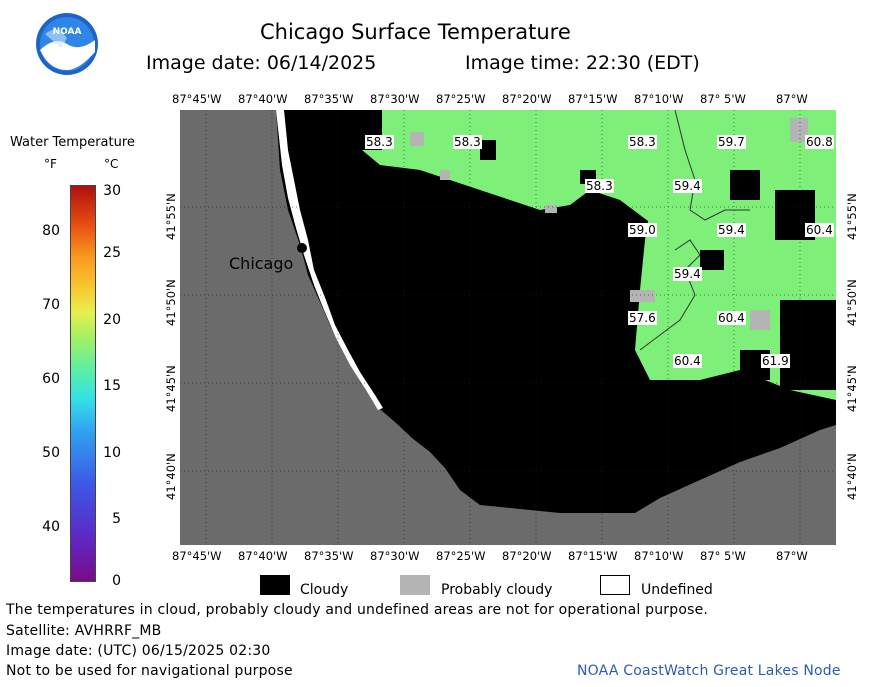 This screenshot has width=876, height=687. What do you see at coordinates (659, 556) in the screenshot?
I see `lon-label-bottom: 87°10'W` at bounding box center [659, 556].